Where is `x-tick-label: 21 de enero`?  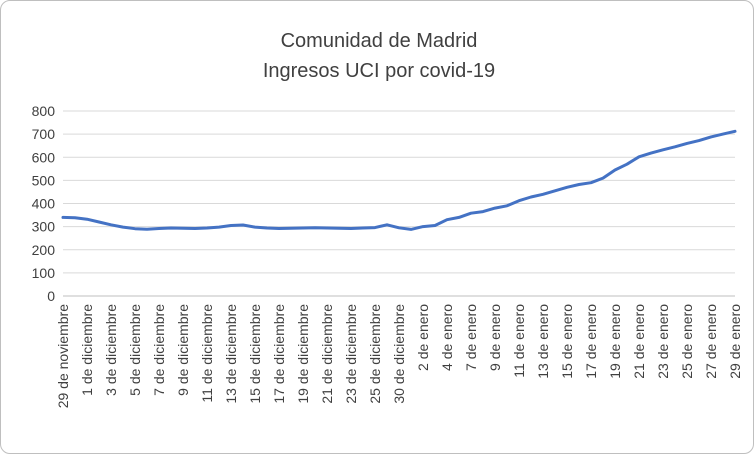 x-tick-label: 21 de enero is located at coordinates (639, 341).